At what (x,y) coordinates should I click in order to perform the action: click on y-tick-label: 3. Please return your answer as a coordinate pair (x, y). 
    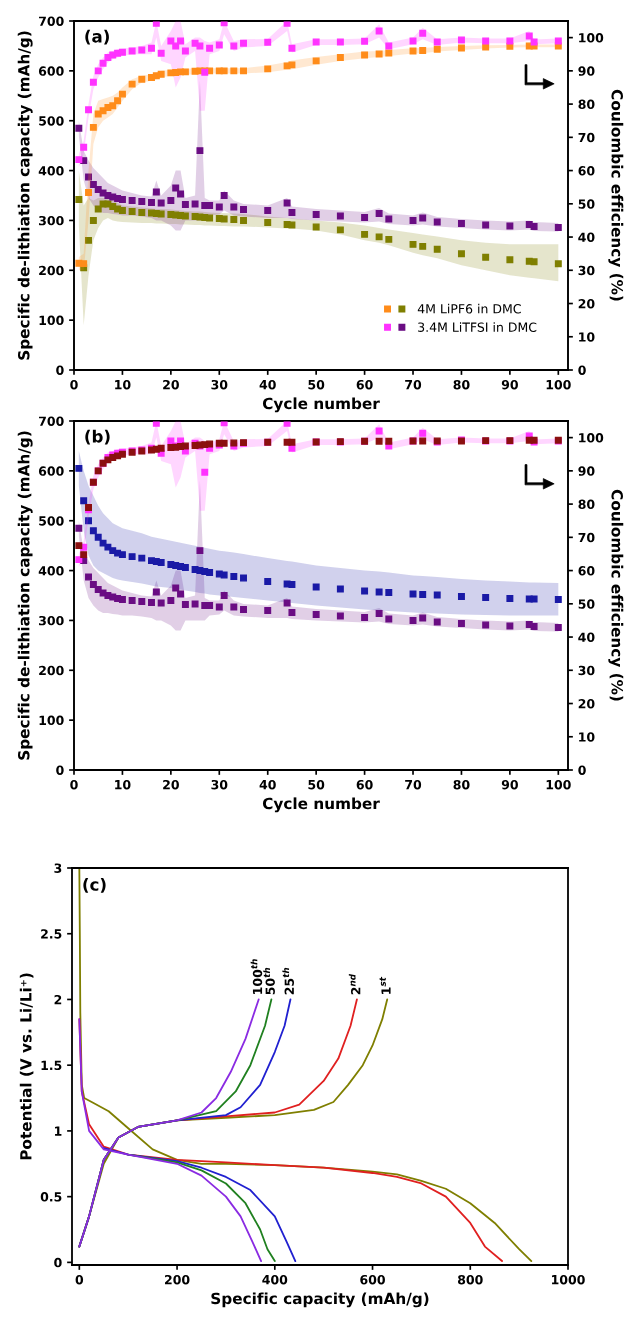
    Looking at the image, I should click on (58, 868).